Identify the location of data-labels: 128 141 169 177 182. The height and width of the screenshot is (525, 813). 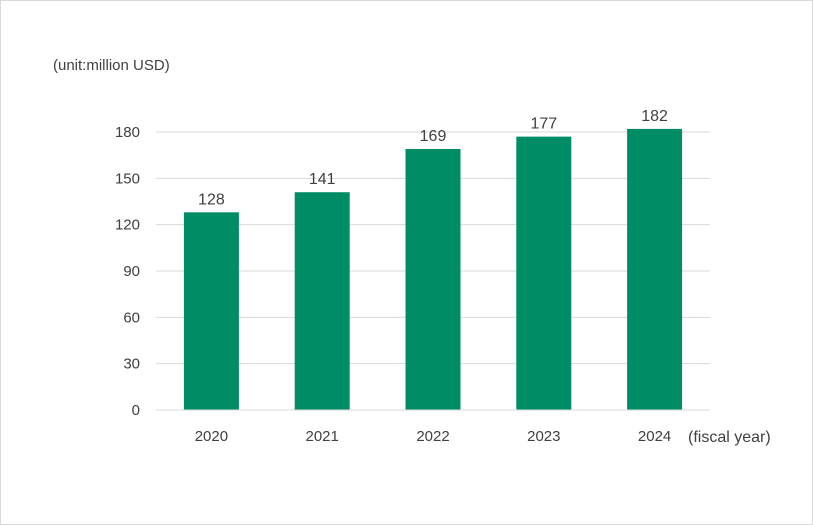
(433, 158).